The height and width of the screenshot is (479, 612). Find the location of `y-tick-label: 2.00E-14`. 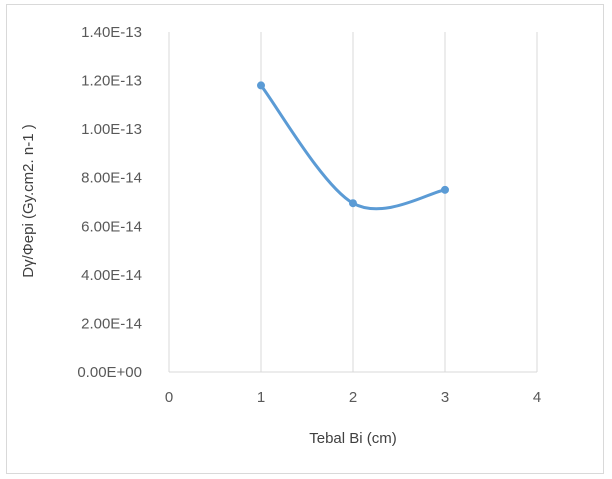

y-tick-label: 2.00E-14 is located at coordinates (111, 323).